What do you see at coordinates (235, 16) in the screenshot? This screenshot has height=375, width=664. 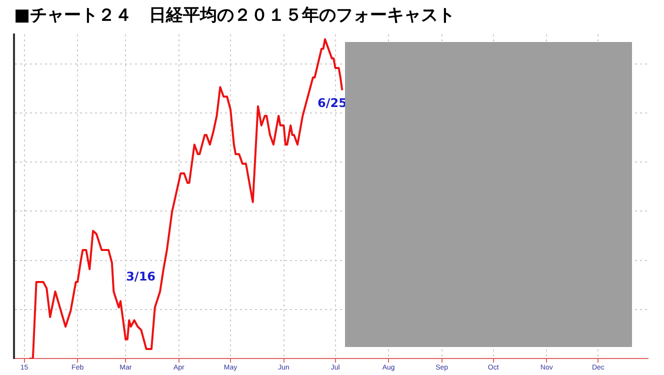 I see `chart-title: ■チャート２４ 日経平均の２０１５年のフォーキャスト` at bounding box center [235, 16].